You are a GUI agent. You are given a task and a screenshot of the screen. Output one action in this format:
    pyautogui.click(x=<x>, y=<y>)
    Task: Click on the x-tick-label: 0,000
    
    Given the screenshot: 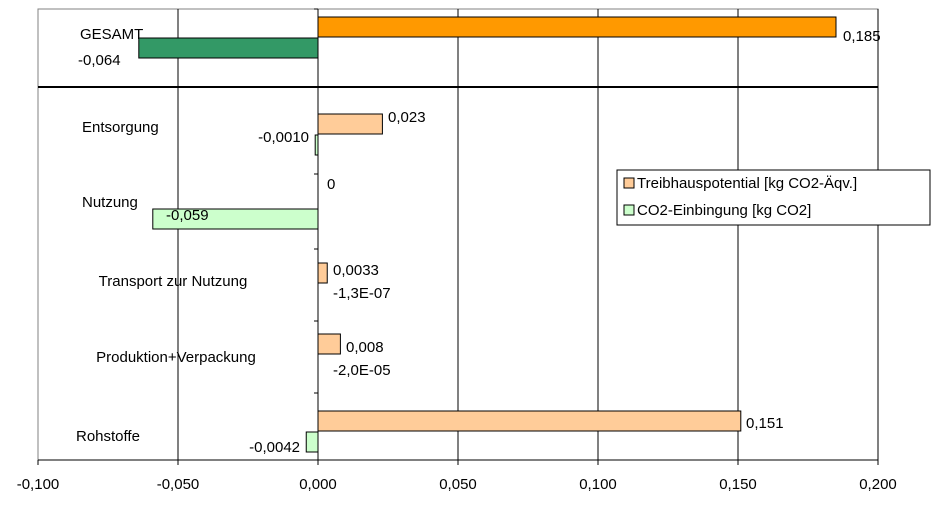 What is the action you would take?
    pyautogui.click(x=318, y=484)
    